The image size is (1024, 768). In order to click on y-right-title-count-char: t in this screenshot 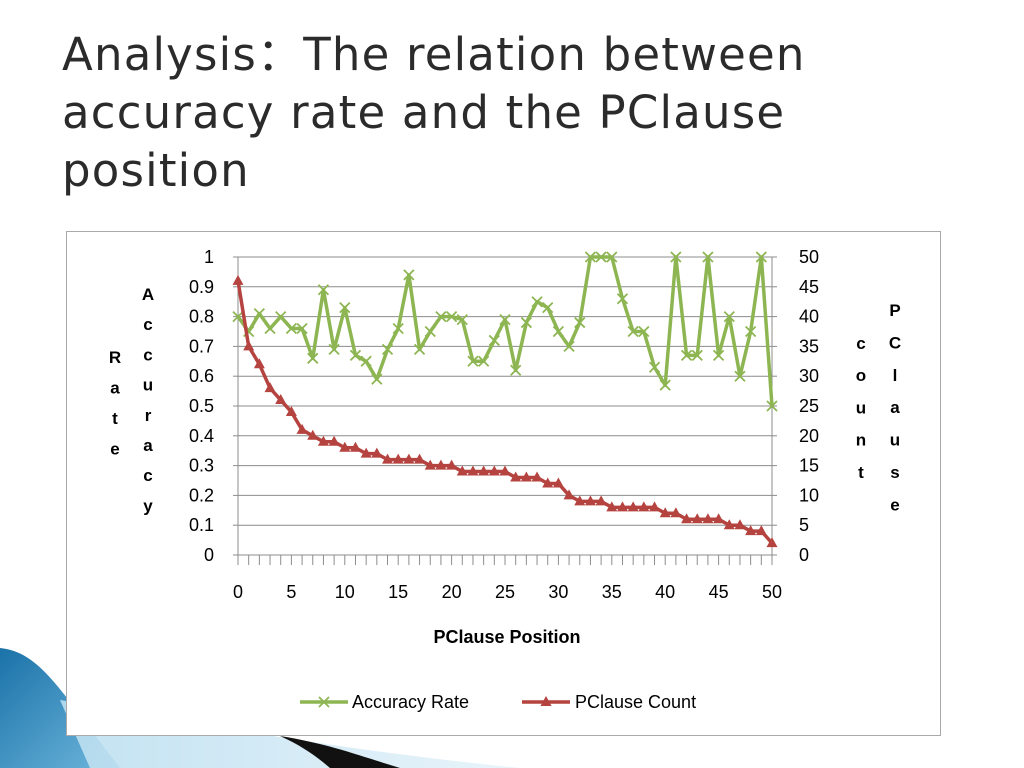, I will do `click(861, 472)`.